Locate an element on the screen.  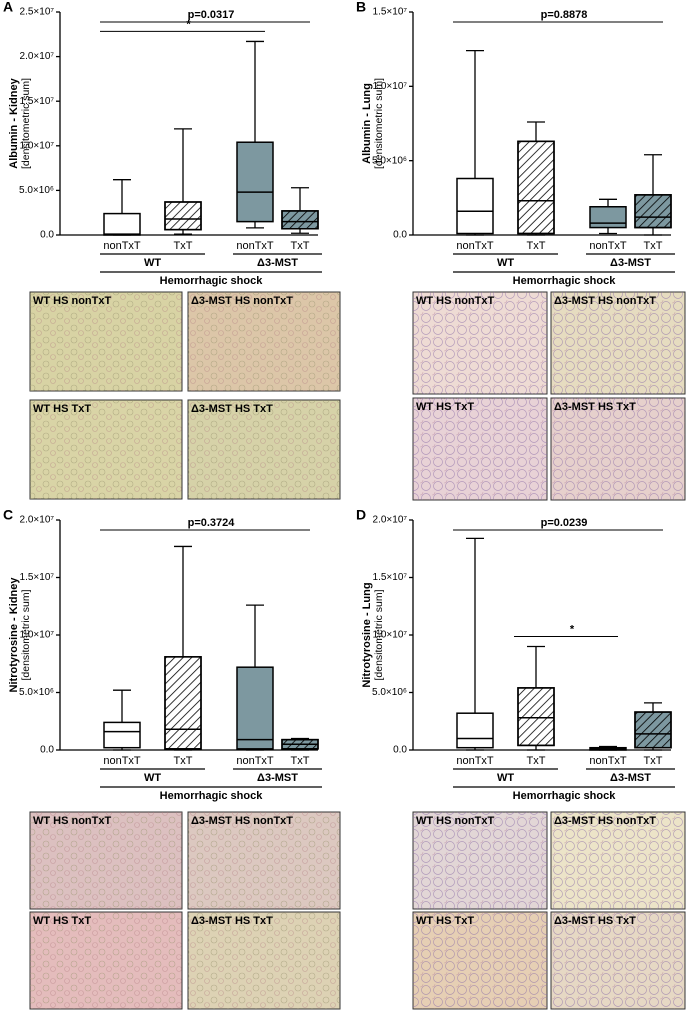
y-axis-label: Albumin - Lung is located at coordinates (367, 123).